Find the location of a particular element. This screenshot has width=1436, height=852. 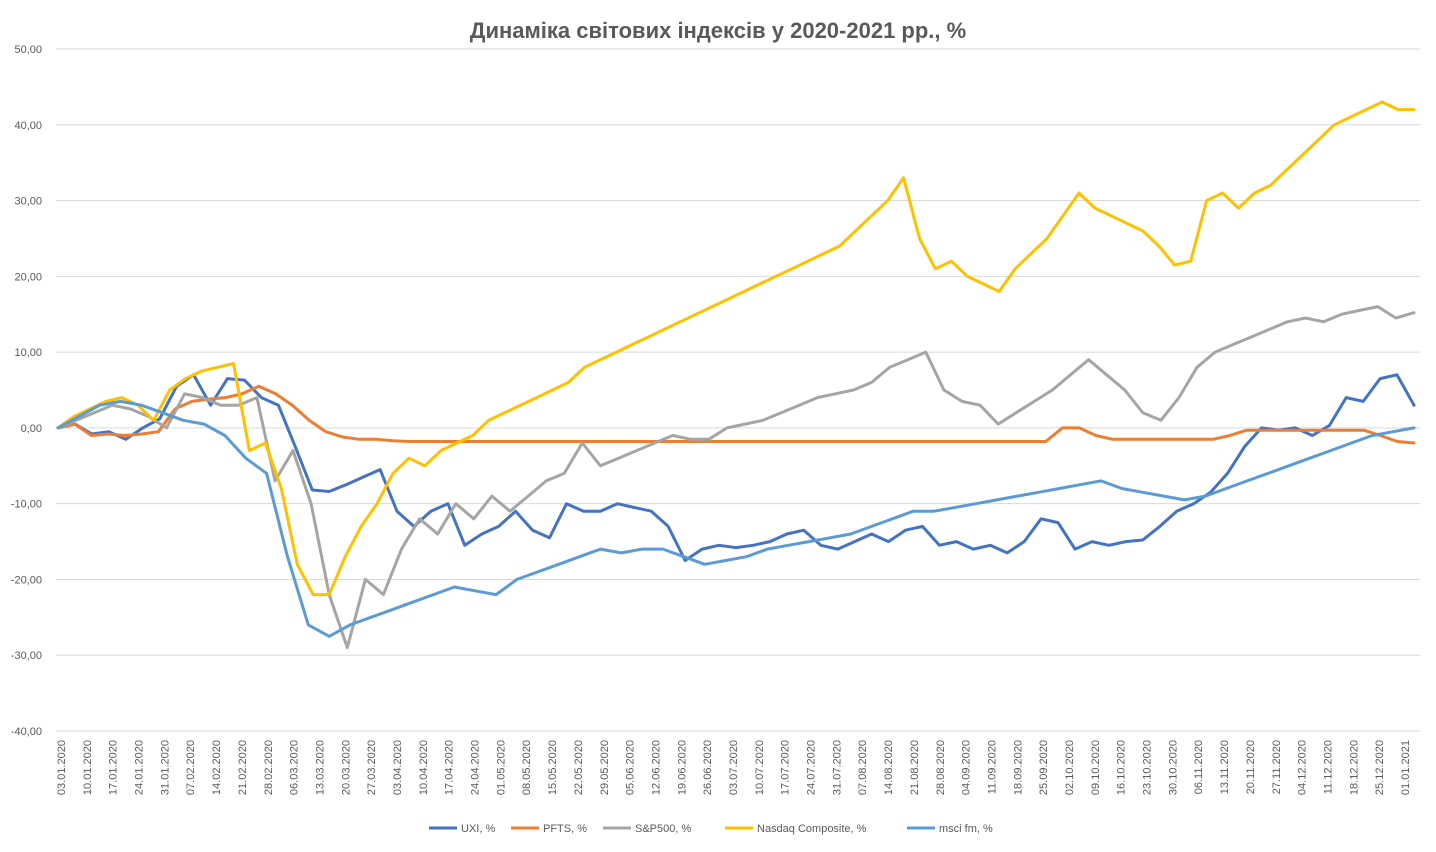

x-tick-label: 17.01.2020 is located at coordinates (114, 767).